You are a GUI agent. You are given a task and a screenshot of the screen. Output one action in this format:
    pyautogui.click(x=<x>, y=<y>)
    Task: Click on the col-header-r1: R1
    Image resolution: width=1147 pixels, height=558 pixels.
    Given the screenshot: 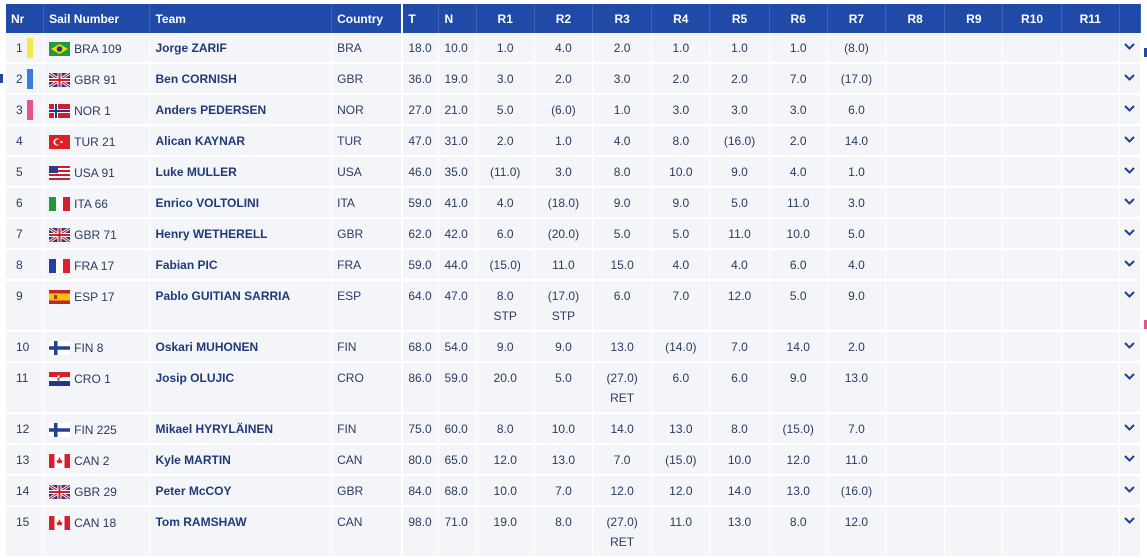 What is the action you would take?
    pyautogui.click(x=505, y=18)
    